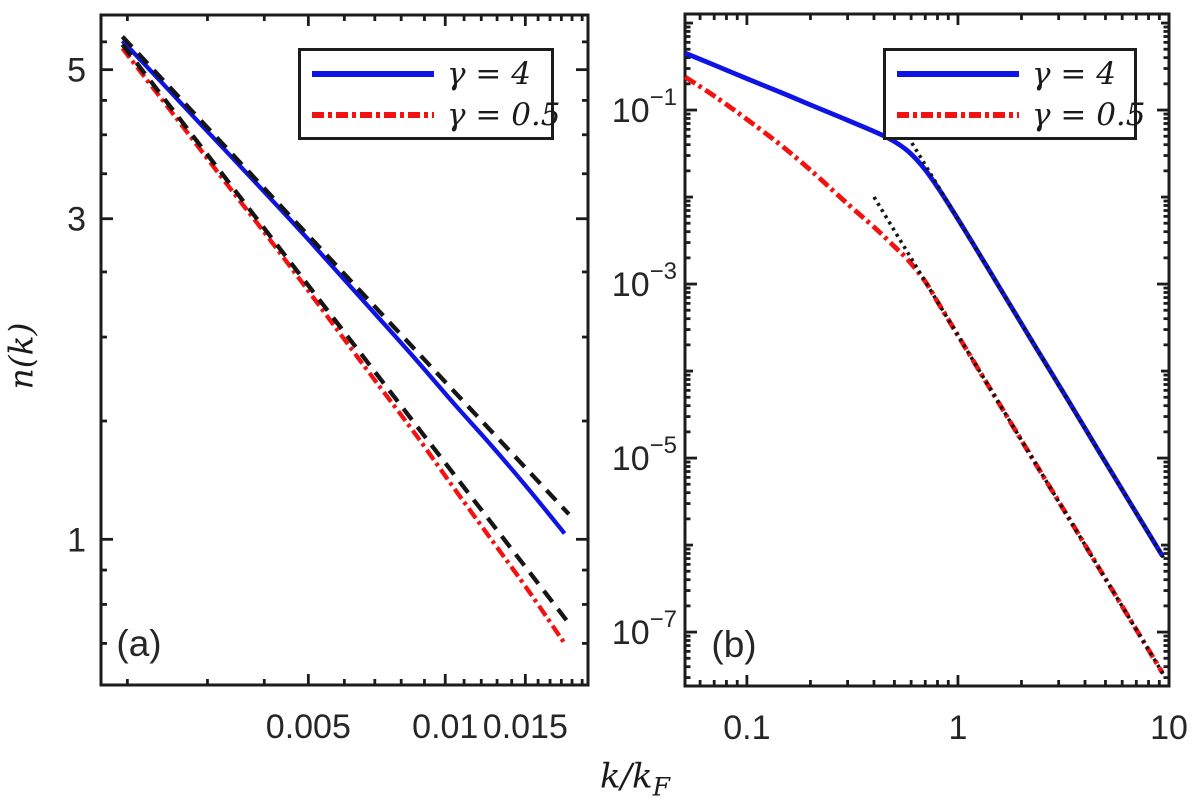 This screenshot has width=1197, height=811. Describe the element at coordinates (525, 727) in the screenshot. I see `svg-text: 0.015` at that location.